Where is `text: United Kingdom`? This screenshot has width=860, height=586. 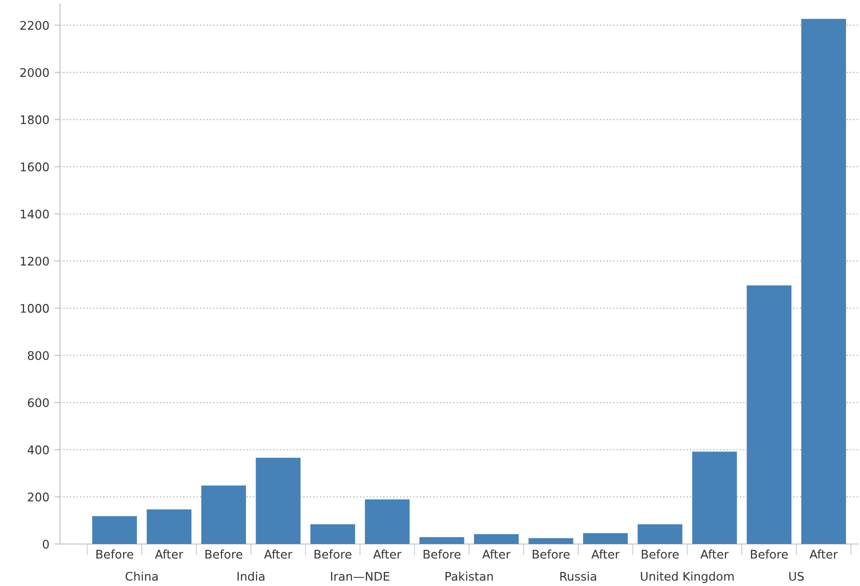 text: United Kingdom is located at coordinates (687, 578).